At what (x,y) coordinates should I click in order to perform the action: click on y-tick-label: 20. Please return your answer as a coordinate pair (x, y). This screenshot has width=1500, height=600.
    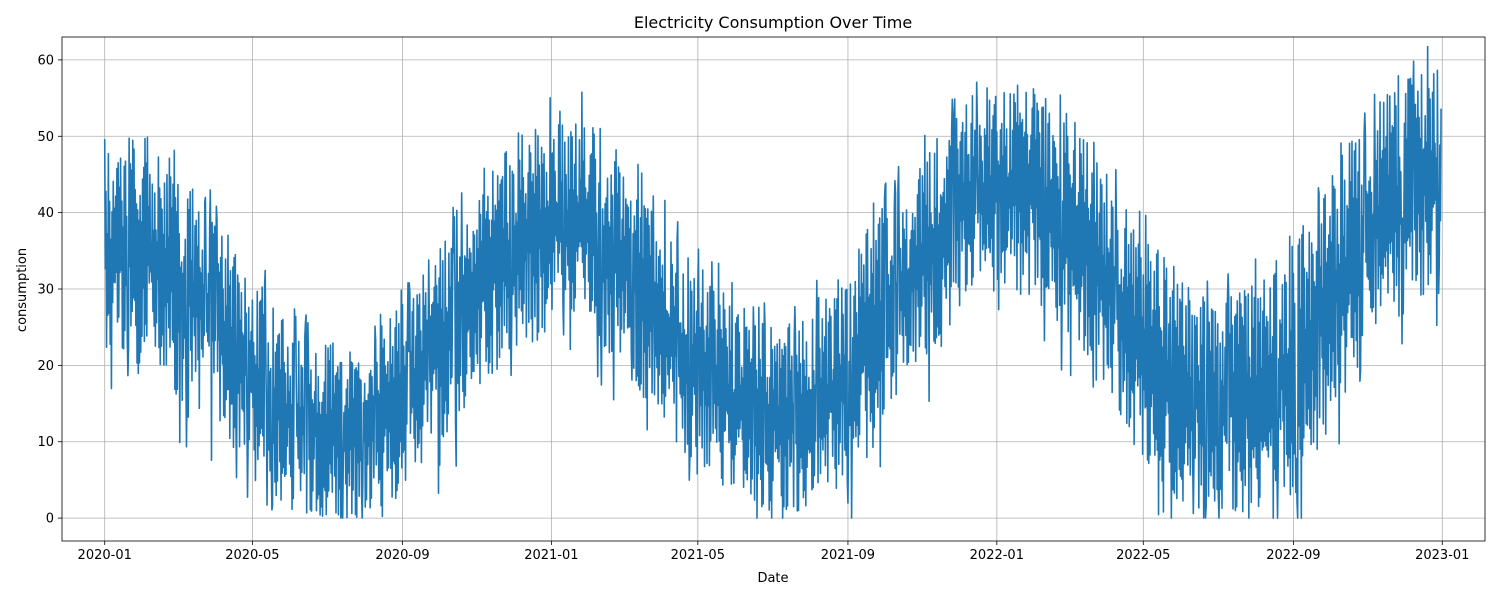
    Looking at the image, I should click on (45, 366).